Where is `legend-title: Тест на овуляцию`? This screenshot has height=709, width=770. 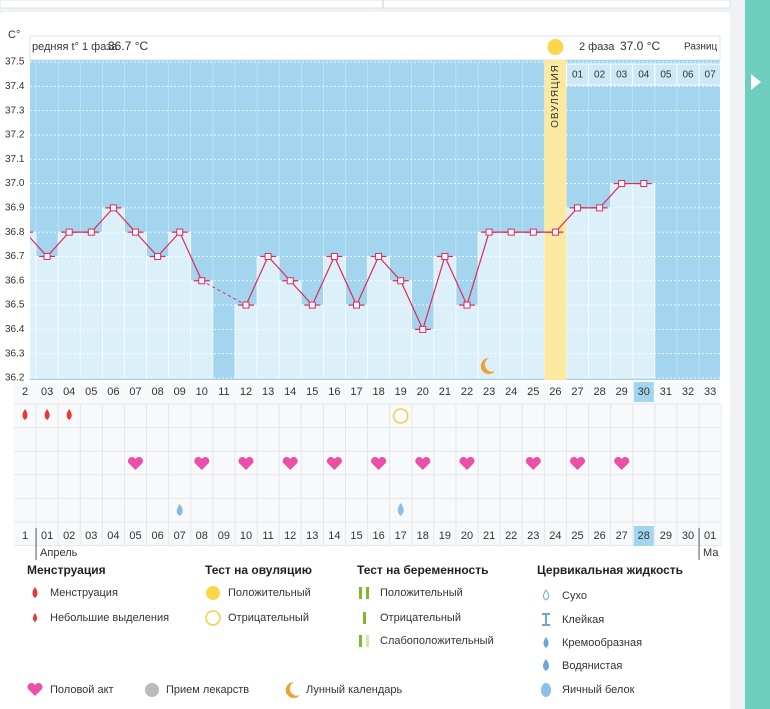 legend-title: Тест на овуляцию is located at coordinates (258, 570).